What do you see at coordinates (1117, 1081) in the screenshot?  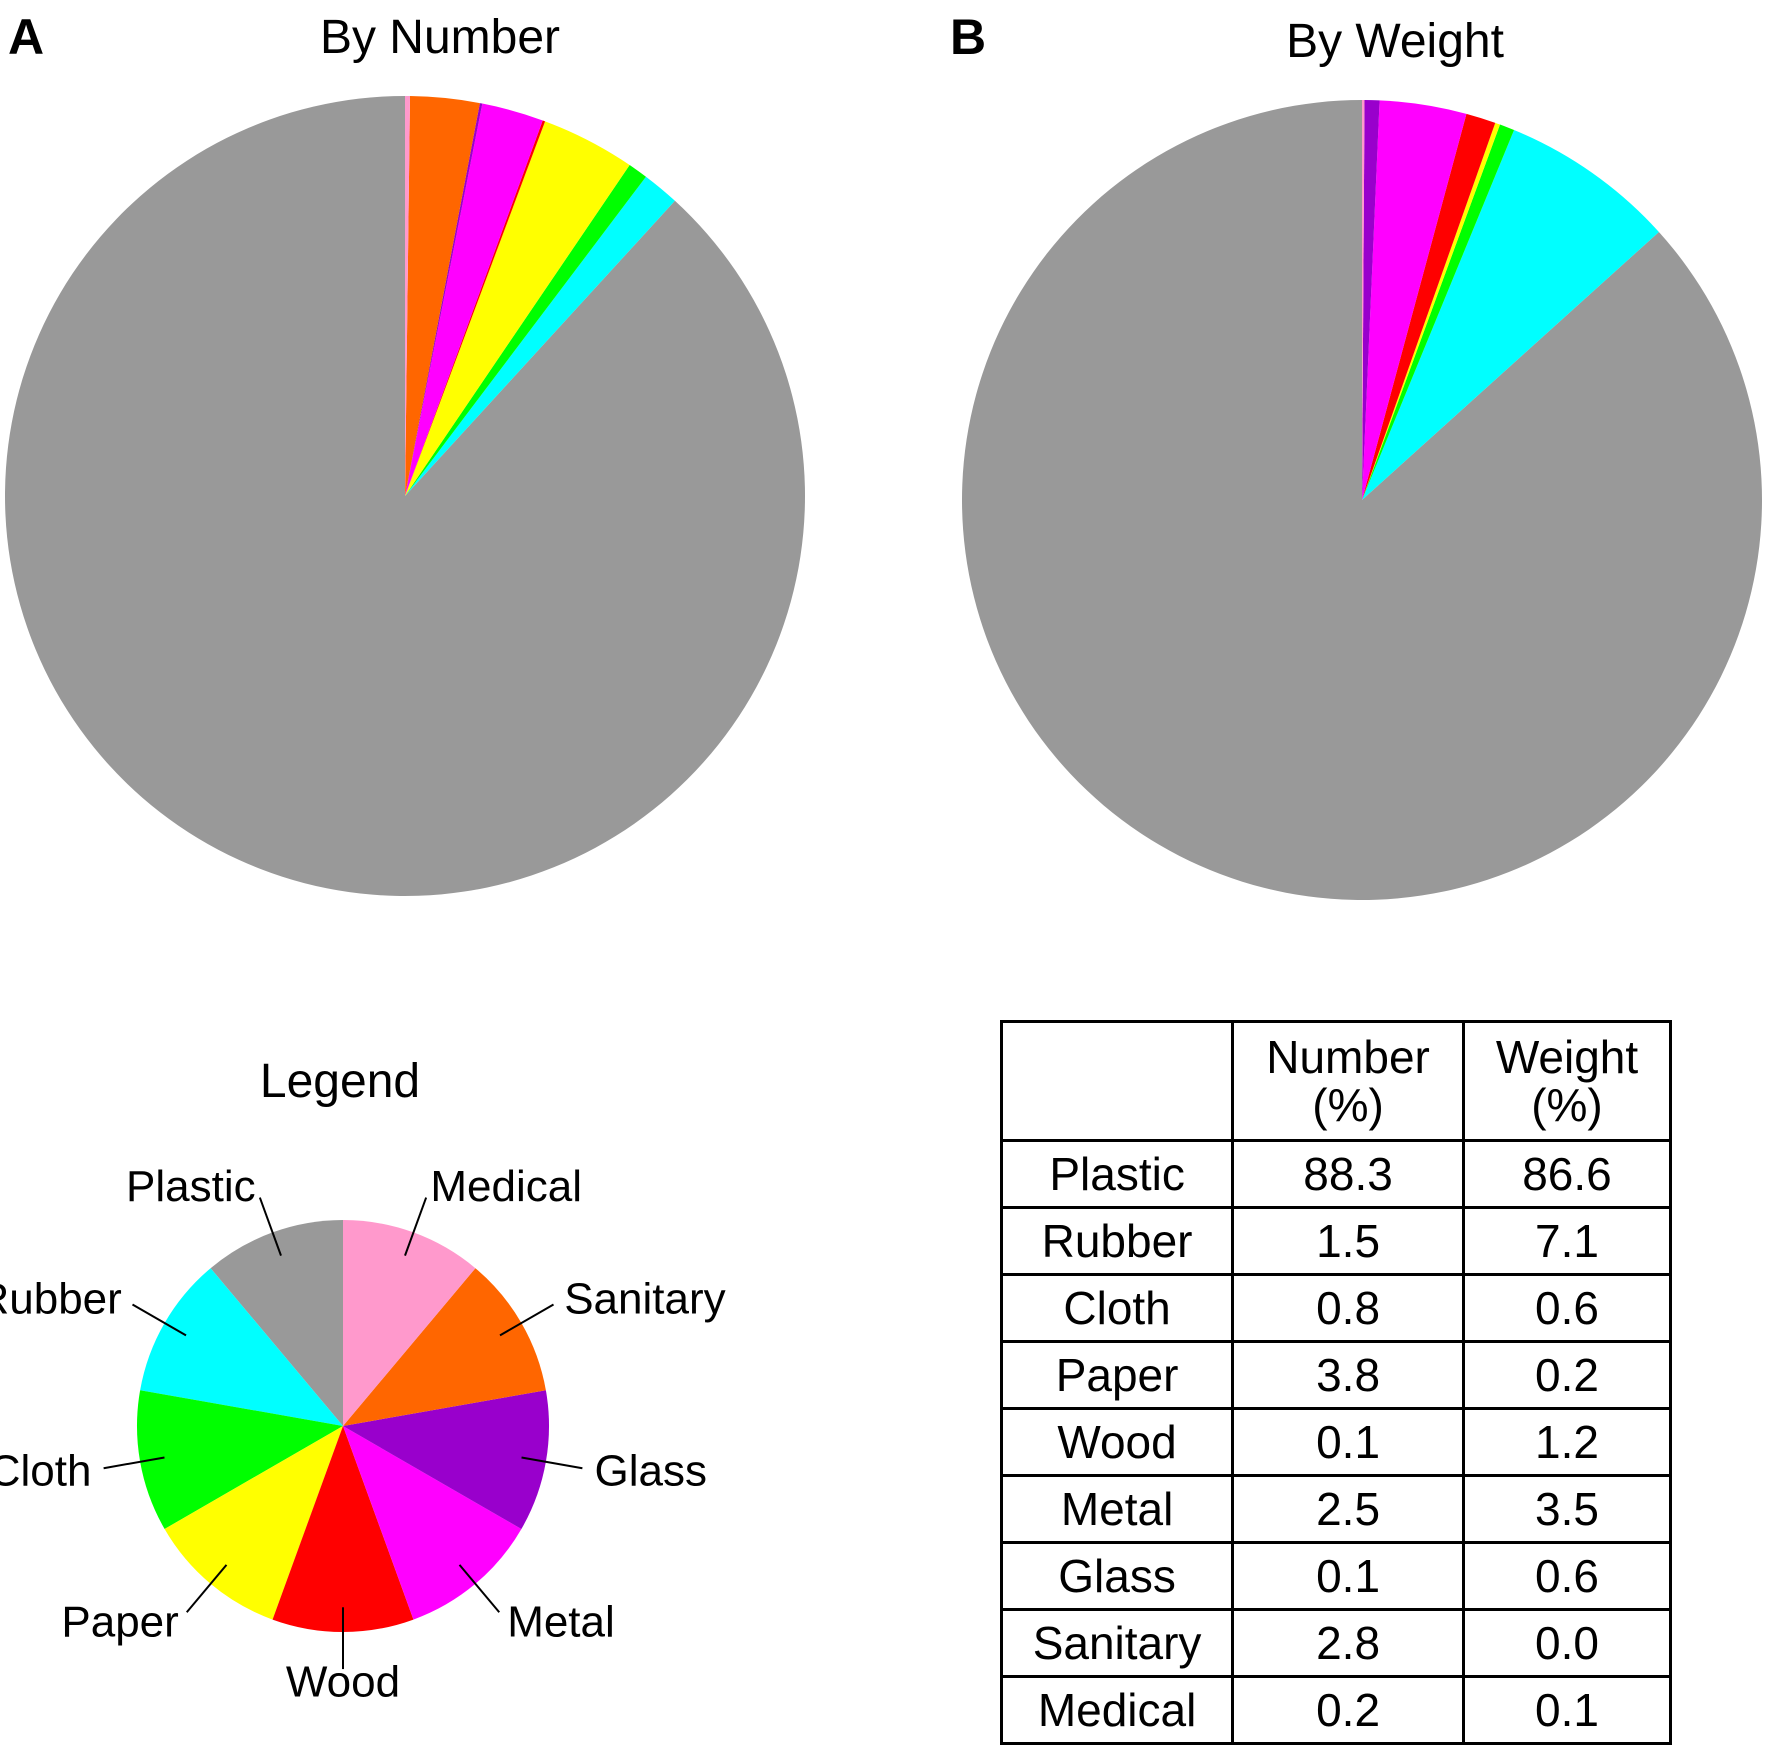 I see `table-header-blank` at bounding box center [1117, 1081].